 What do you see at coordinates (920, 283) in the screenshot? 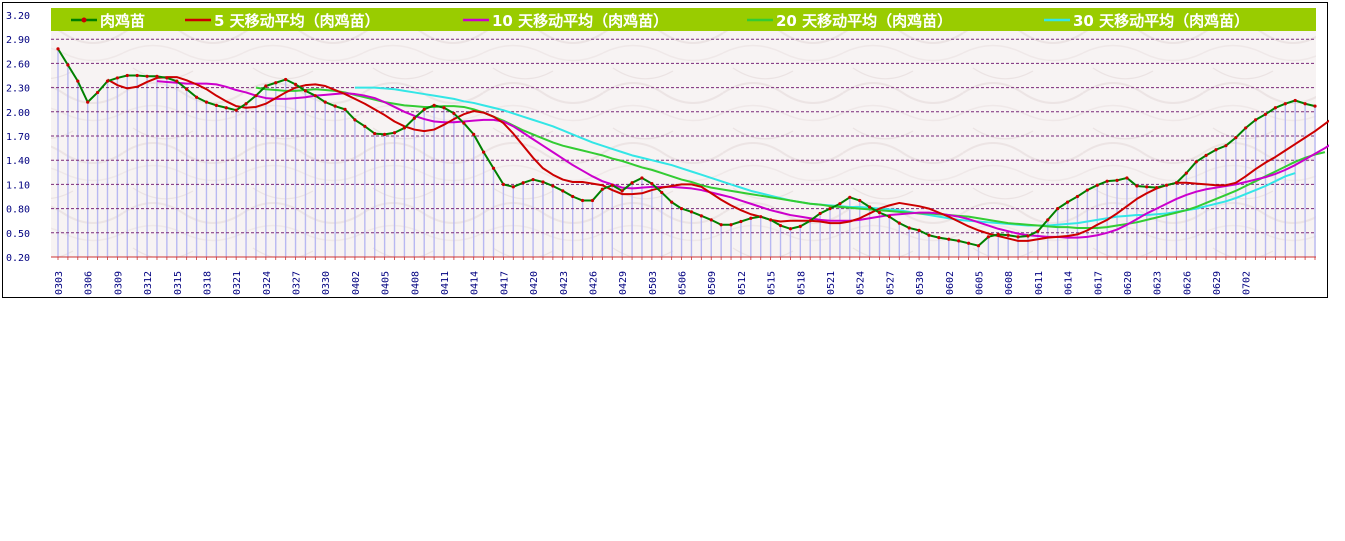
I see `x-tick-label: 0530` at bounding box center [920, 283].